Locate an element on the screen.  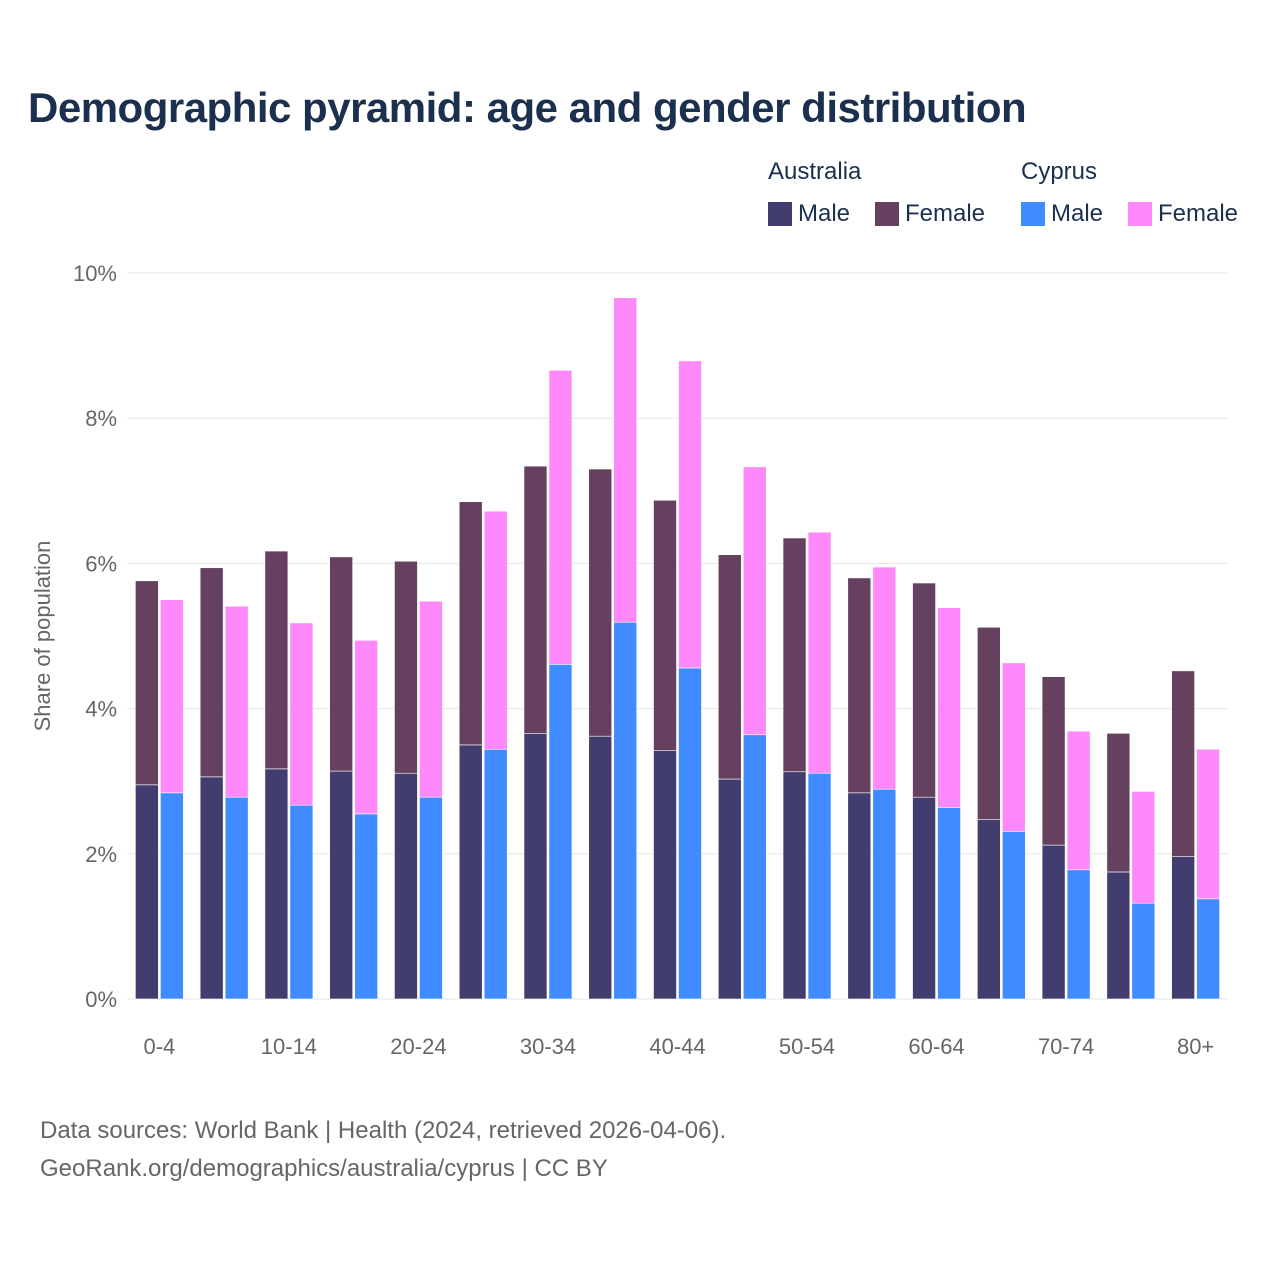
y-tick-label: 8% is located at coordinates (101, 418).